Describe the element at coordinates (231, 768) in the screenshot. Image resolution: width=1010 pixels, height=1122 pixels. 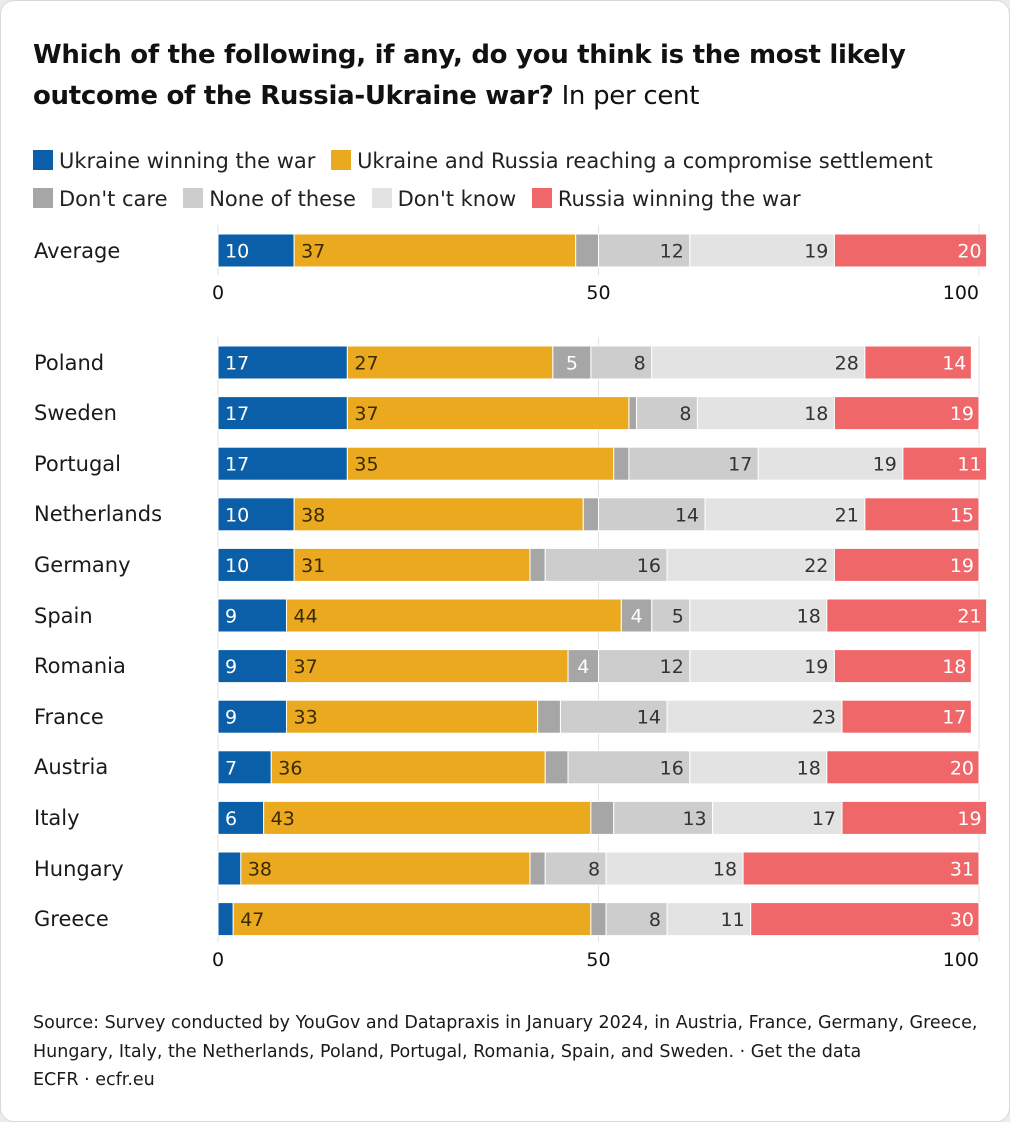
I see `data-label: 7` at that location.